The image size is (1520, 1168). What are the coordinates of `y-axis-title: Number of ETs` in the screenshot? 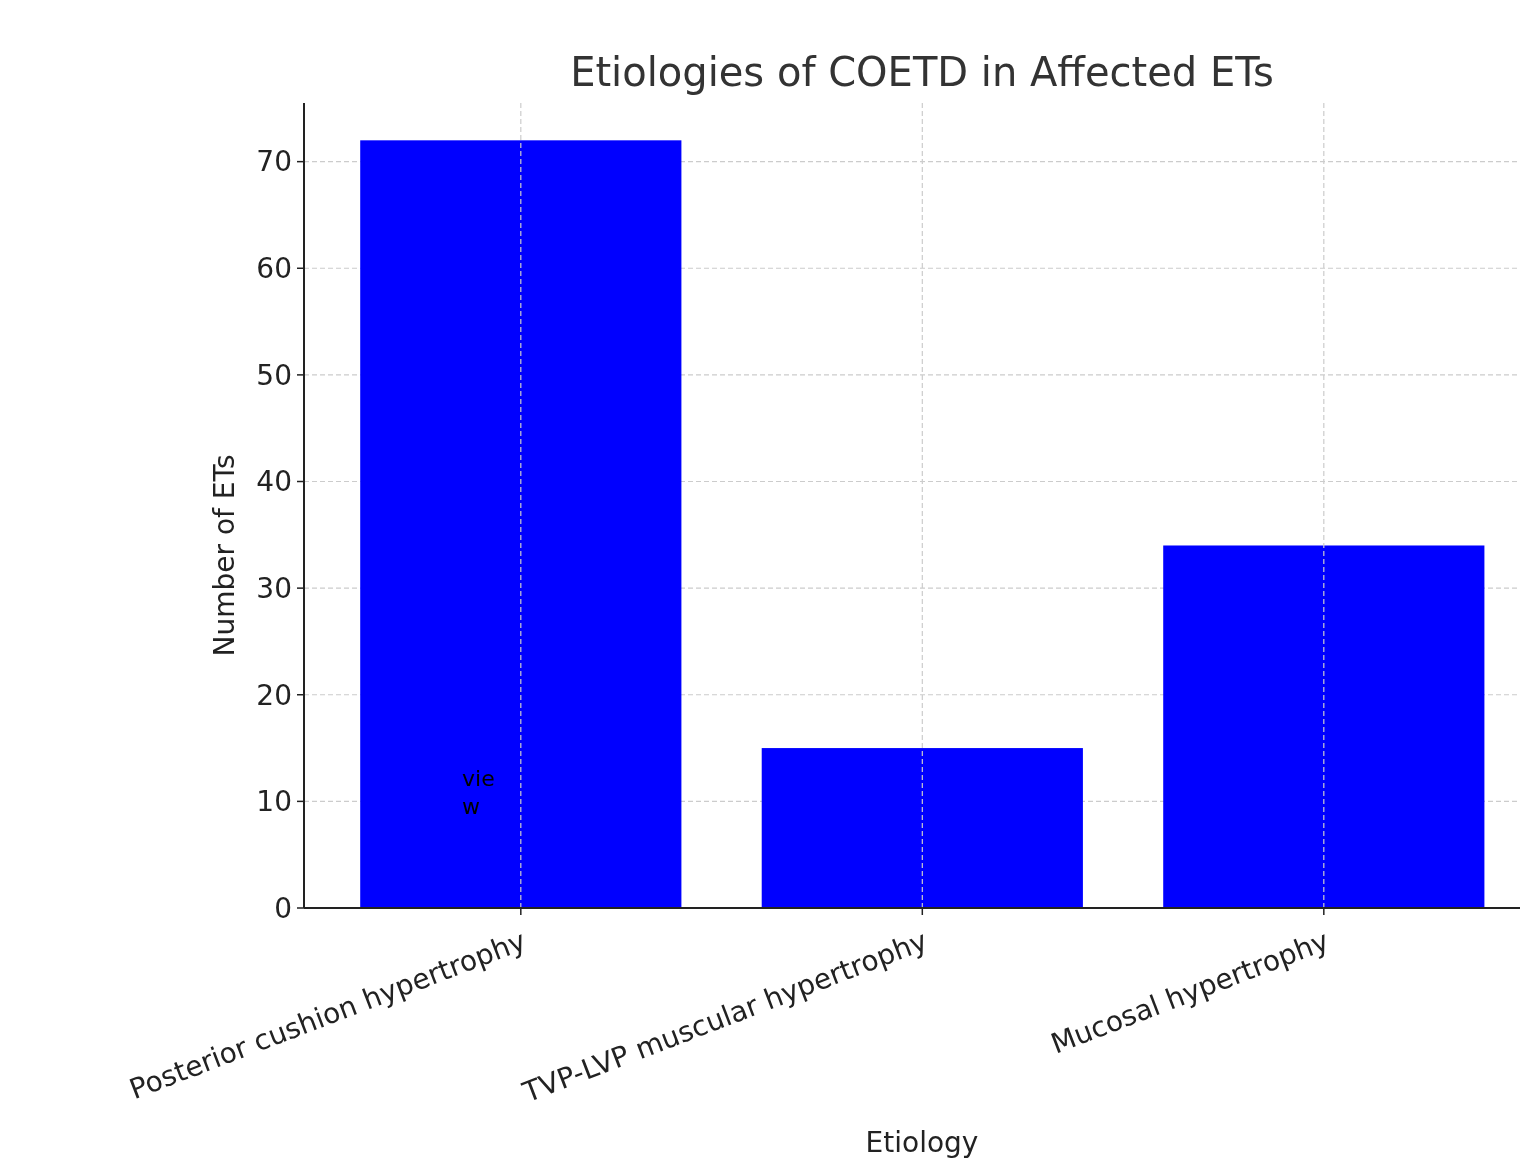 It's located at (224, 555).